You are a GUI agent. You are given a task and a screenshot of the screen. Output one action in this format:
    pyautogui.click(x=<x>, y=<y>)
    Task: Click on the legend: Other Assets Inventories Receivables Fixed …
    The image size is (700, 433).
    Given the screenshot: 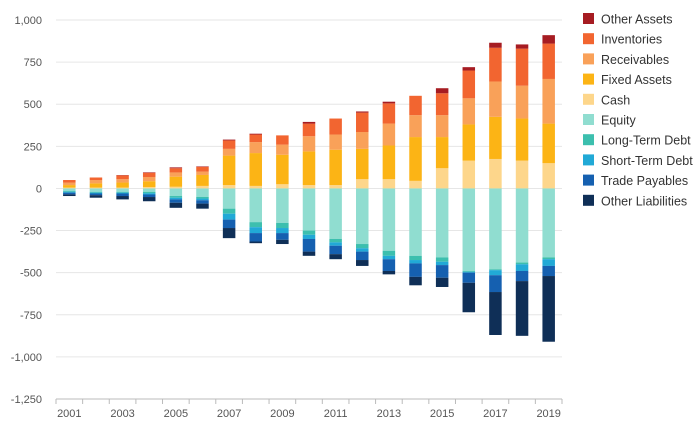 What is the action you would take?
    pyautogui.click(x=638, y=110)
    